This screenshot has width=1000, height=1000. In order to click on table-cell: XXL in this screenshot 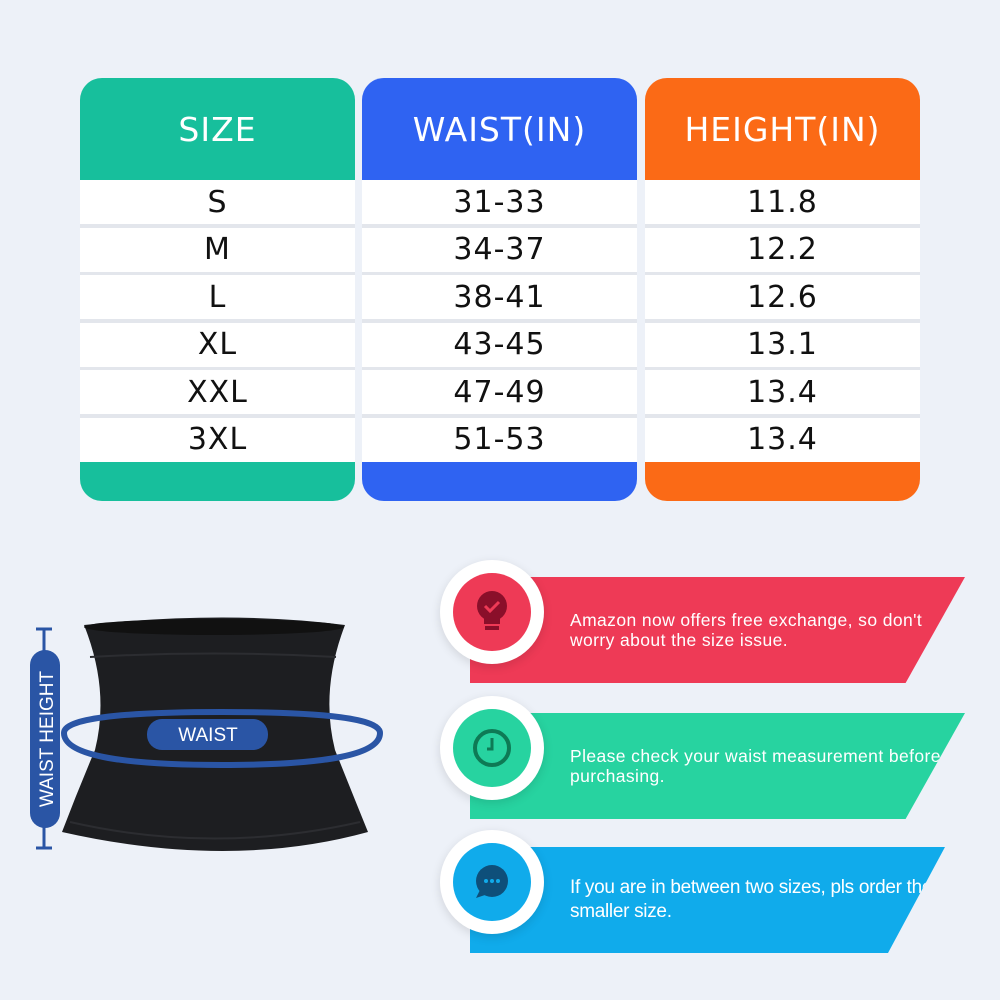, I will do `click(217, 392)`.